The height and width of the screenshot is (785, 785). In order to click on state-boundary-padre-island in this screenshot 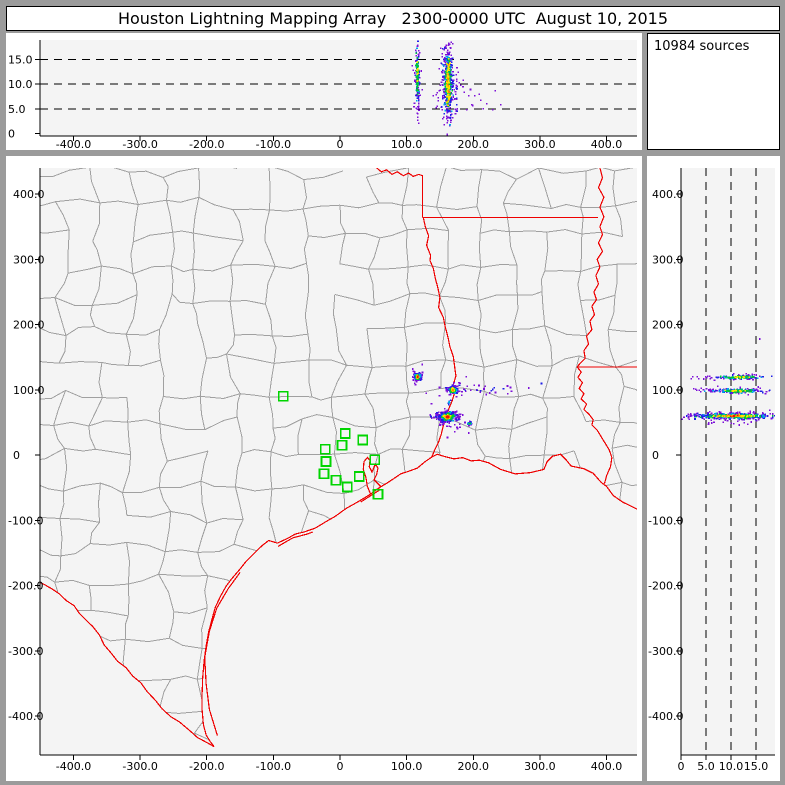, I will do `click(222, 654)`.